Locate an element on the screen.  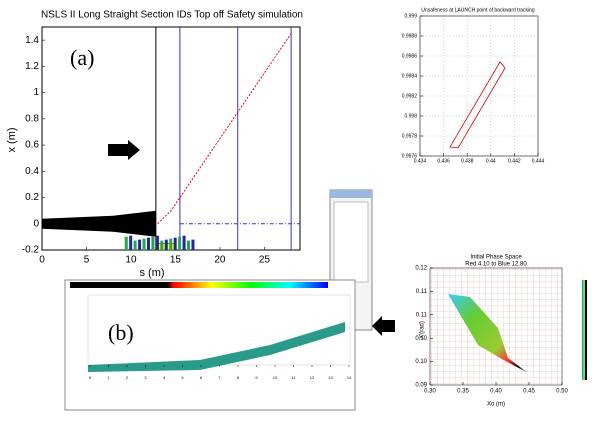
x-tick-label: 6 is located at coordinates (201, 377).